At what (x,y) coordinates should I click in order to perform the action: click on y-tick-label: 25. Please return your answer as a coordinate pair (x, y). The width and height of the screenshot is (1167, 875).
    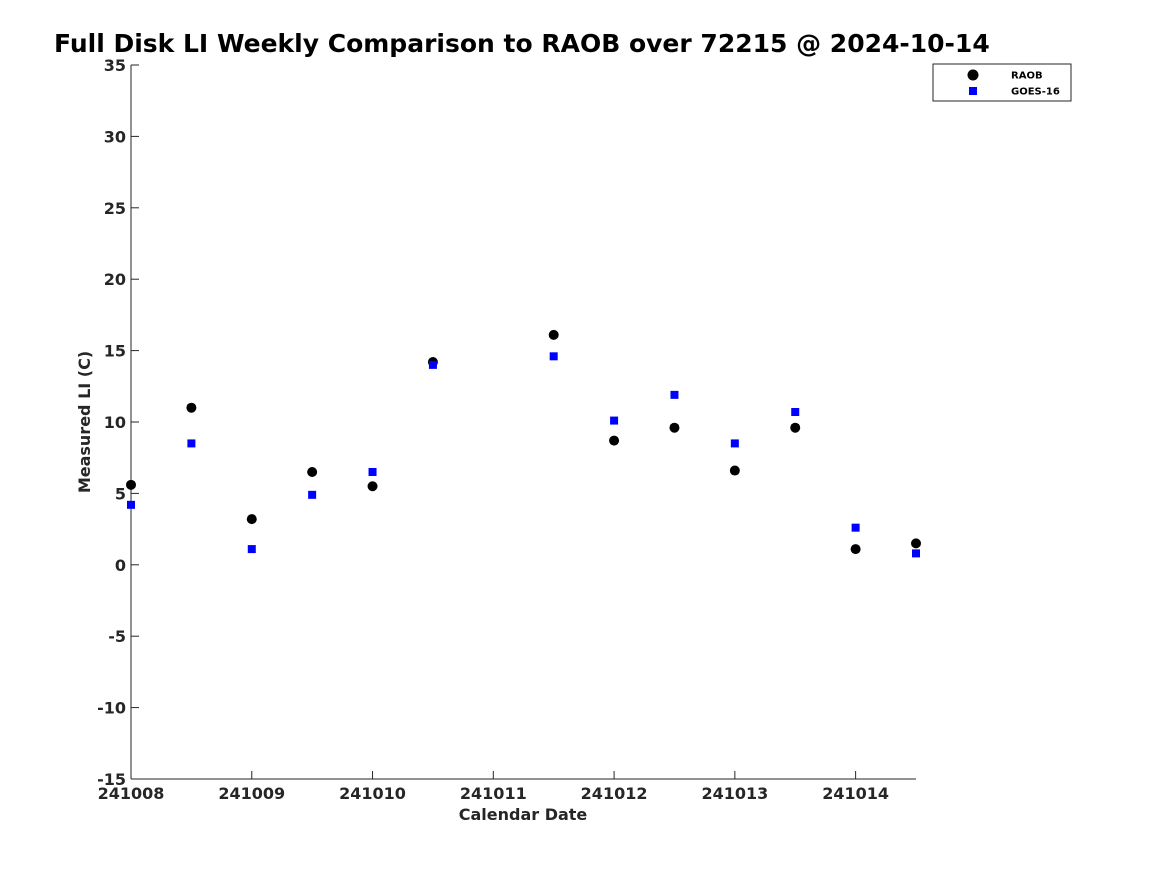
    Looking at the image, I should click on (115, 208).